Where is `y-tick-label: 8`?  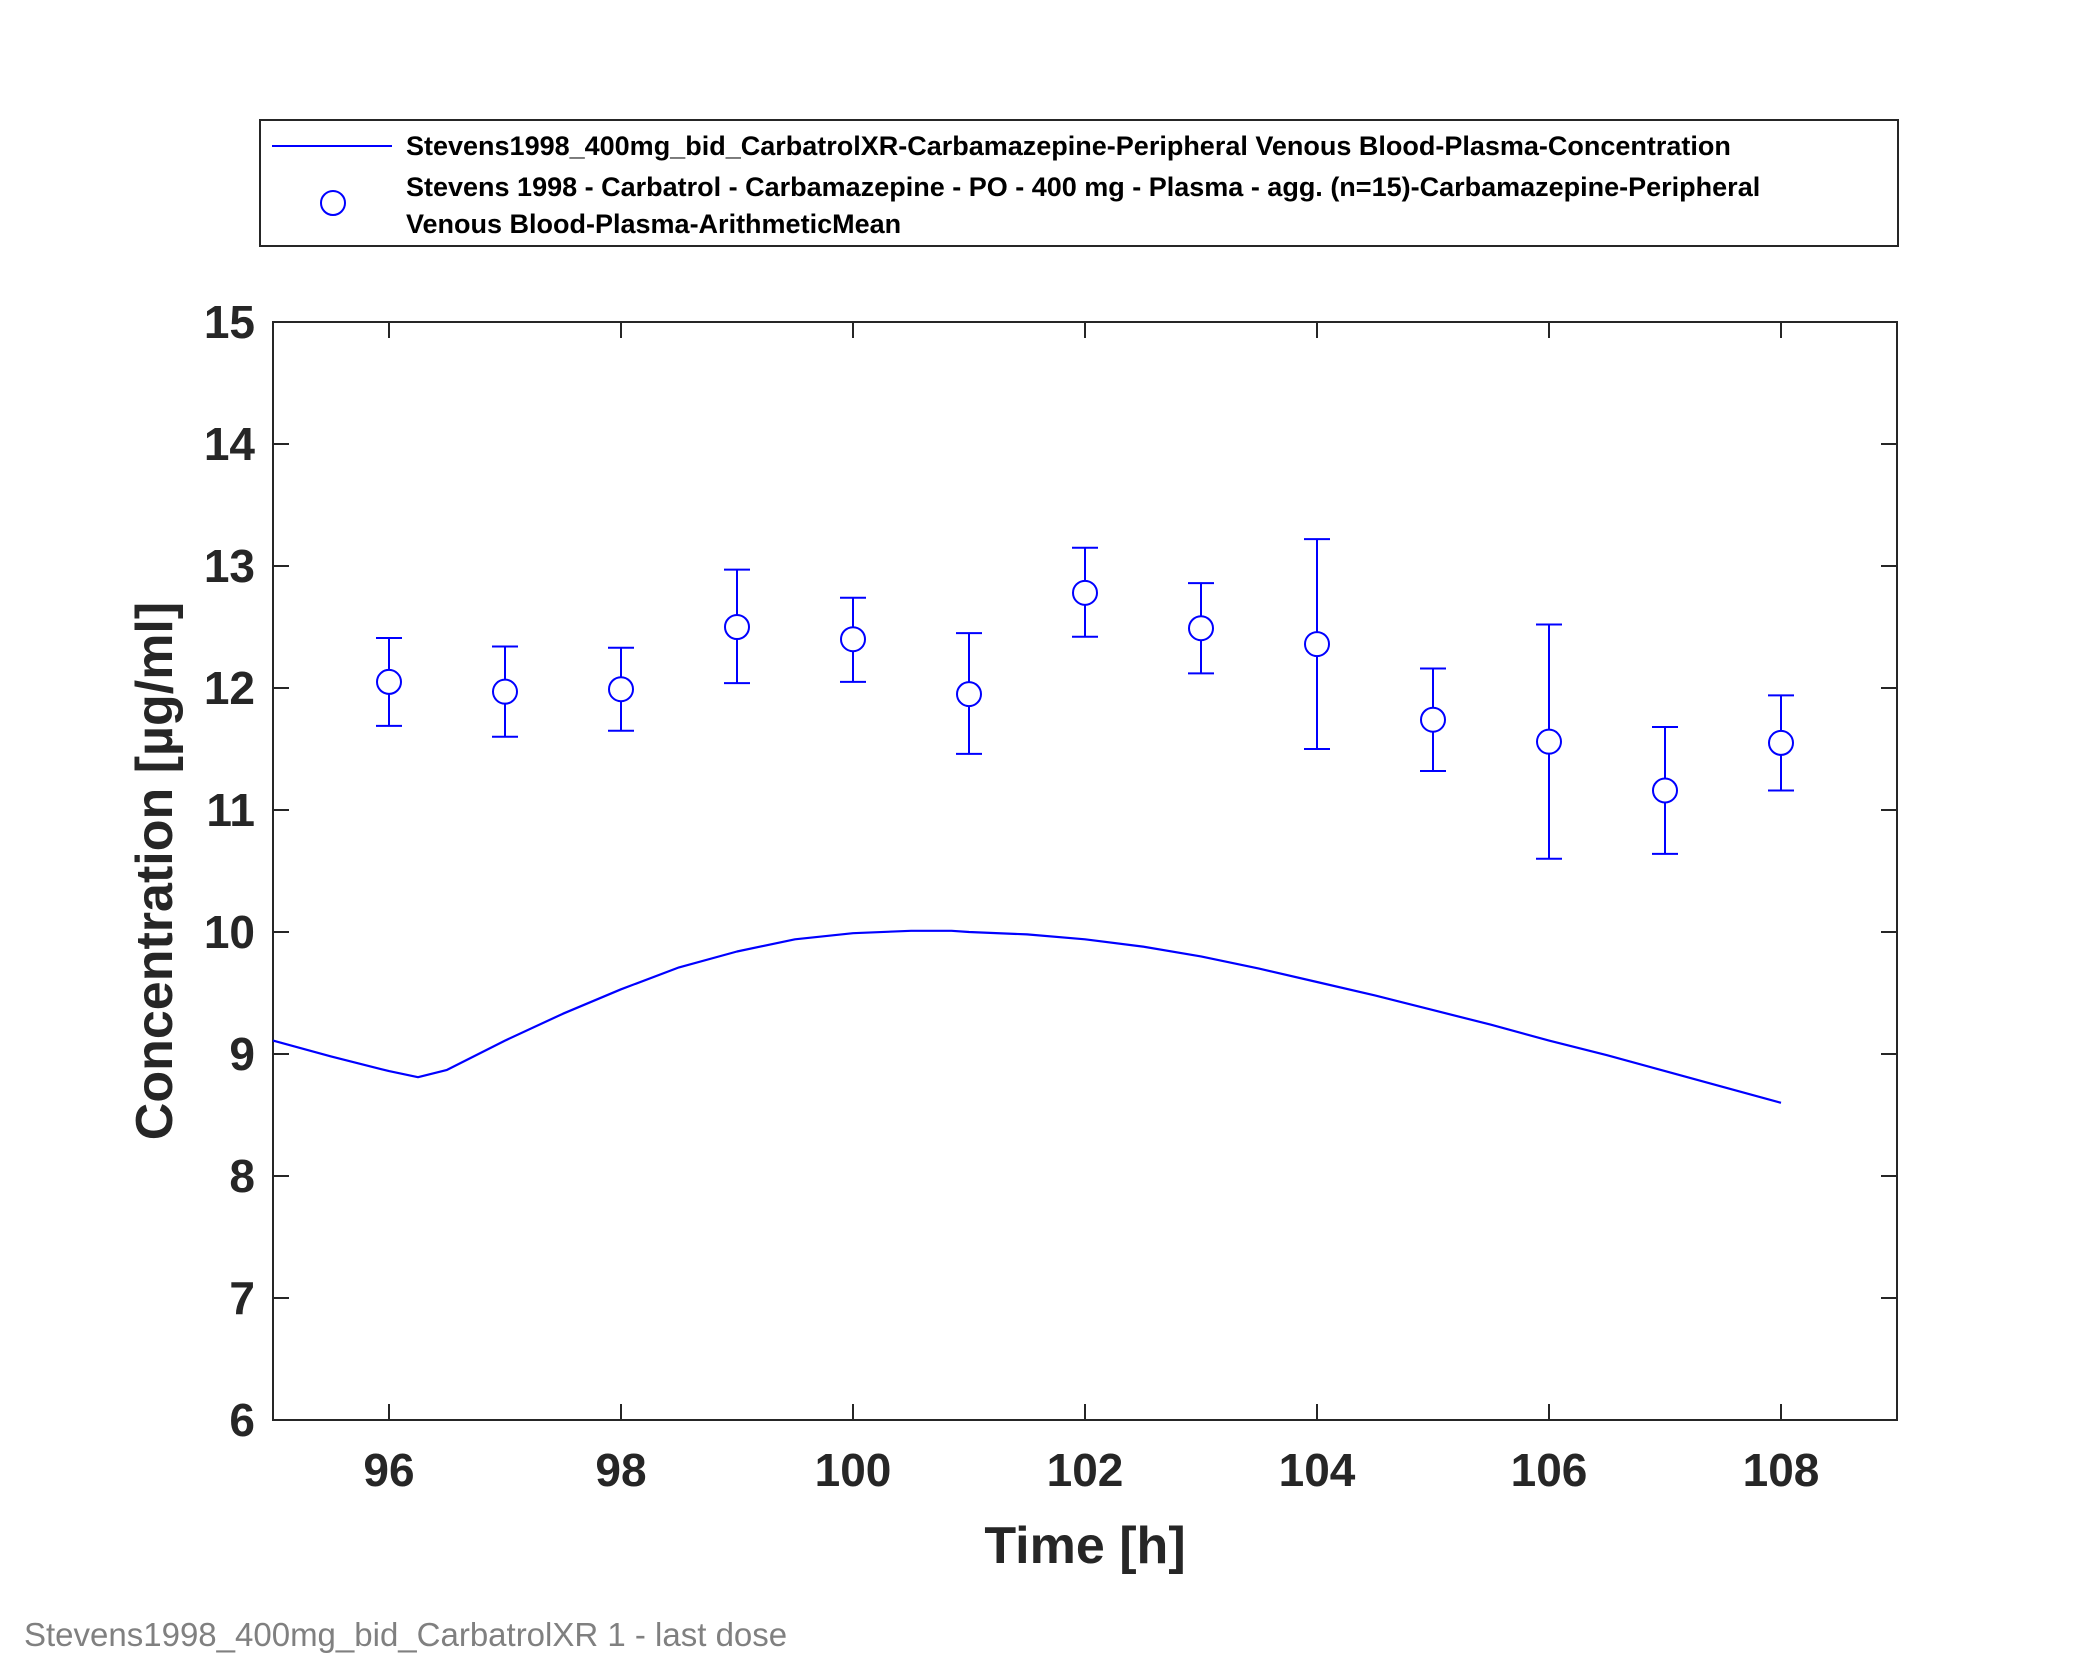 y-tick-label: 8 is located at coordinates (242, 1176).